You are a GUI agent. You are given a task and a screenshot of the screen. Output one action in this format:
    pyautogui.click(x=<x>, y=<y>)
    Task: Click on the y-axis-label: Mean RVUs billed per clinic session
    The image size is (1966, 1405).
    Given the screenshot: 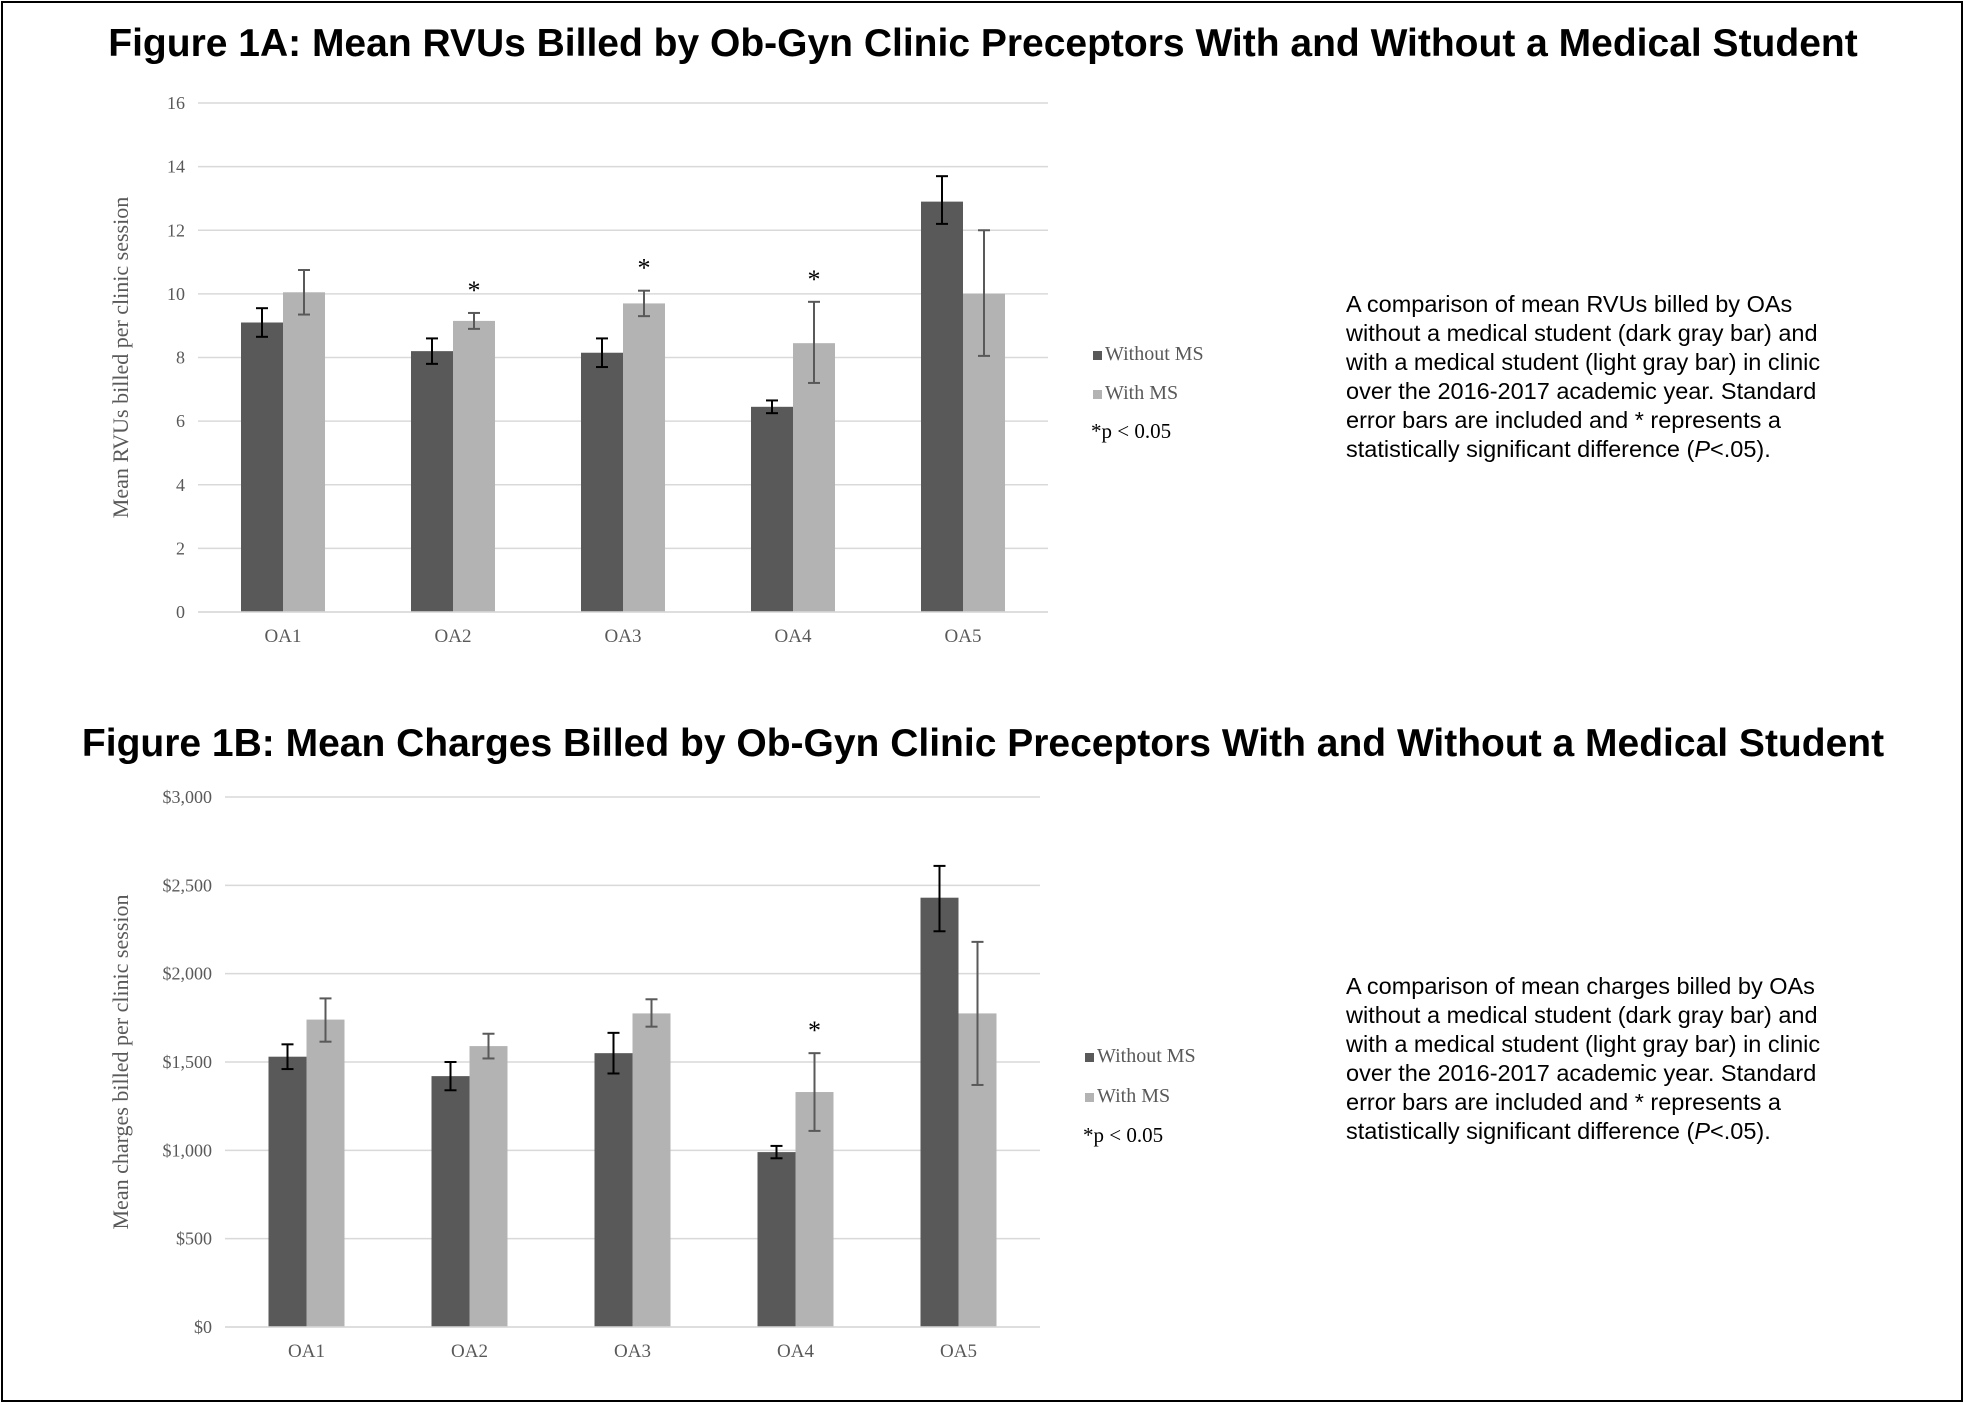 What is the action you would take?
    pyautogui.click(x=120, y=357)
    